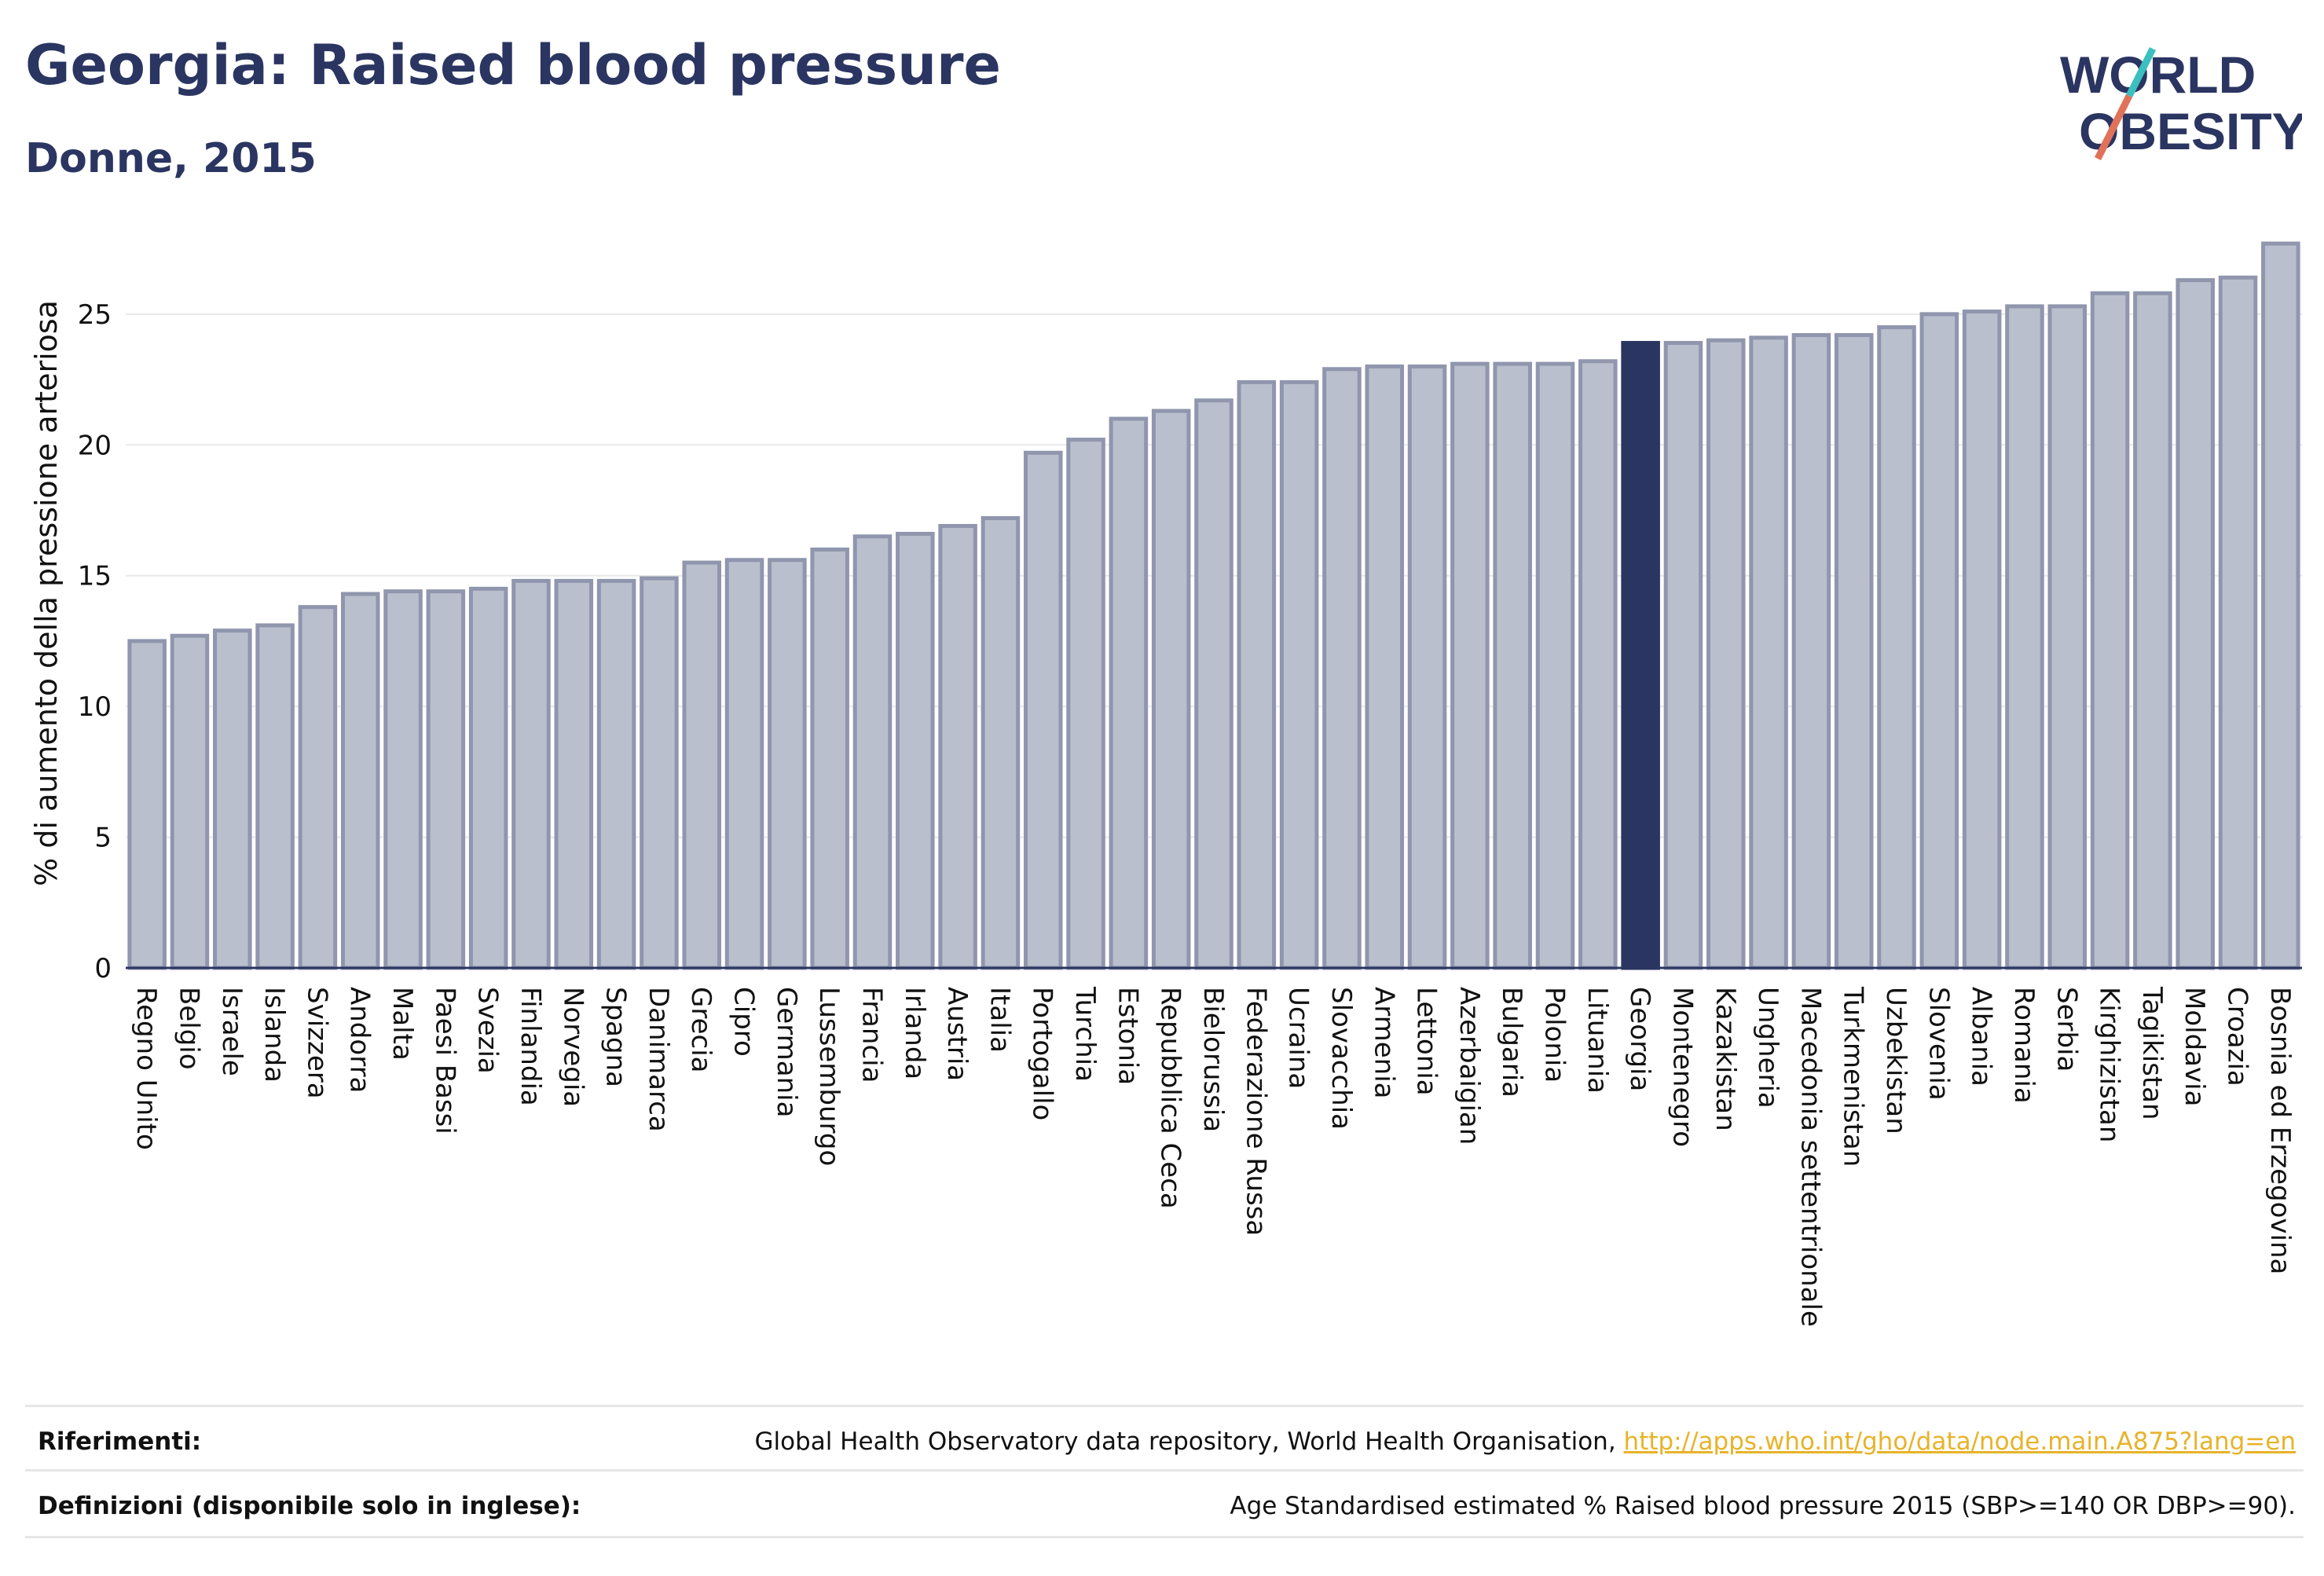 This screenshot has height=1576, width=2324. I want to click on x-tick-label: Turchia, so click(1085, 1034).